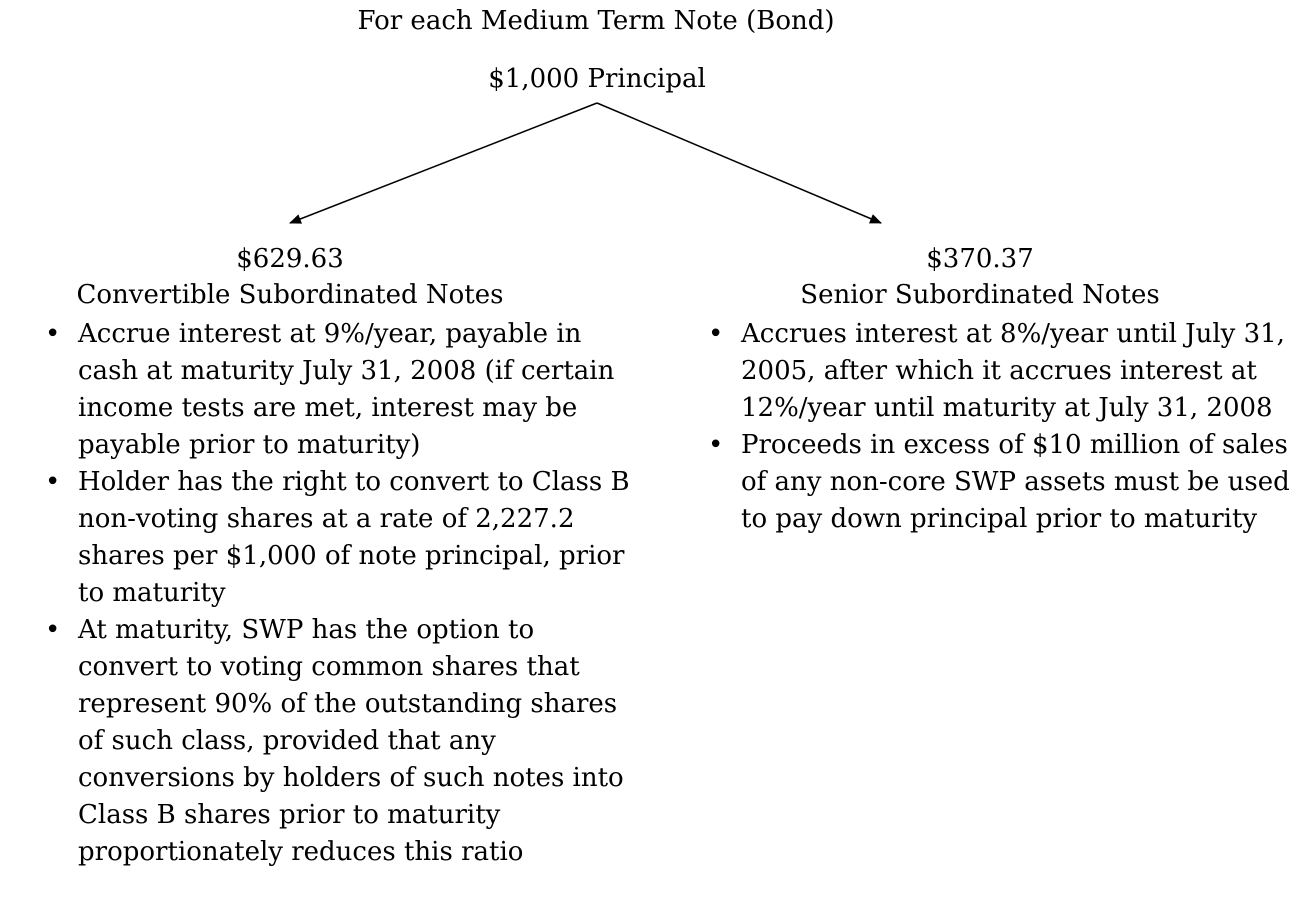 The width and height of the screenshot is (1306, 924). Describe the element at coordinates (980, 295) in the screenshot. I see `branch-name: Senior Subordinated Notes` at that location.